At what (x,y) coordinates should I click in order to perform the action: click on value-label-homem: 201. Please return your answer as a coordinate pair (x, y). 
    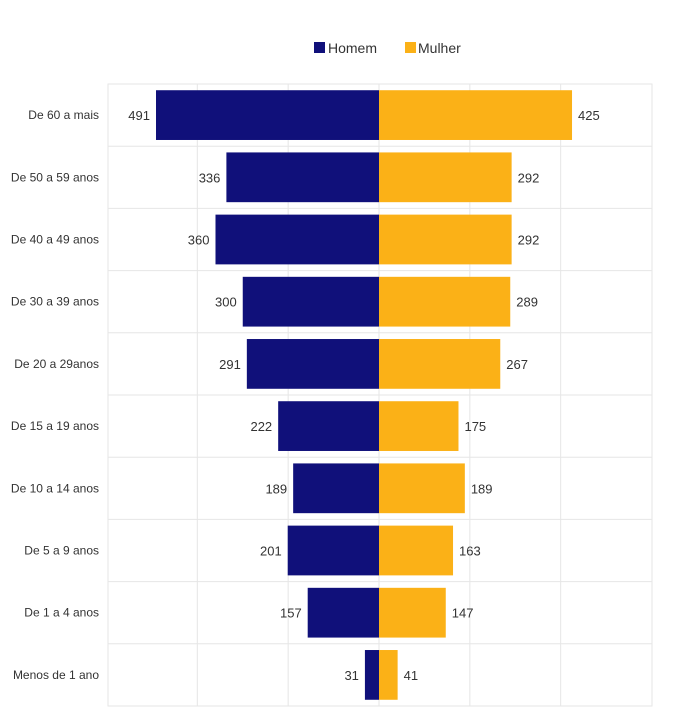
    Looking at the image, I should click on (271, 551).